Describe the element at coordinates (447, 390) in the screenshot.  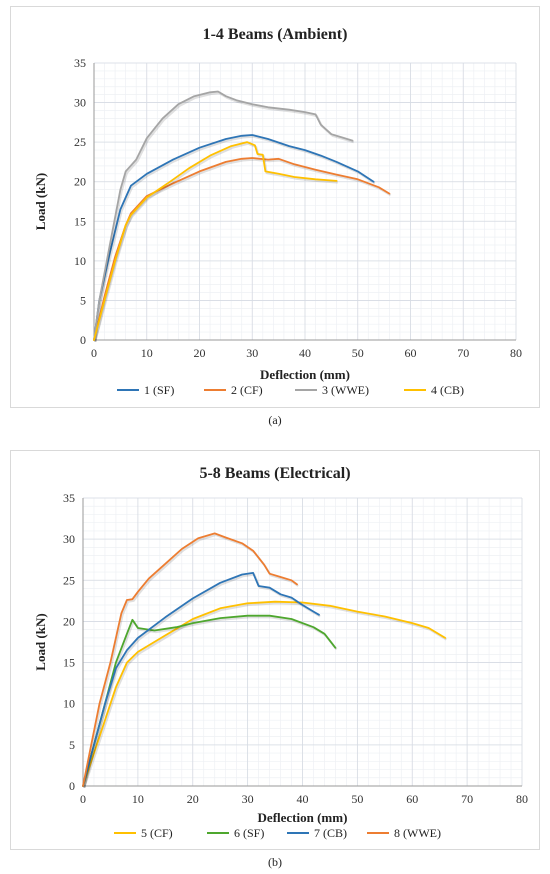
I see `legend-label: 4 (CB)` at that location.